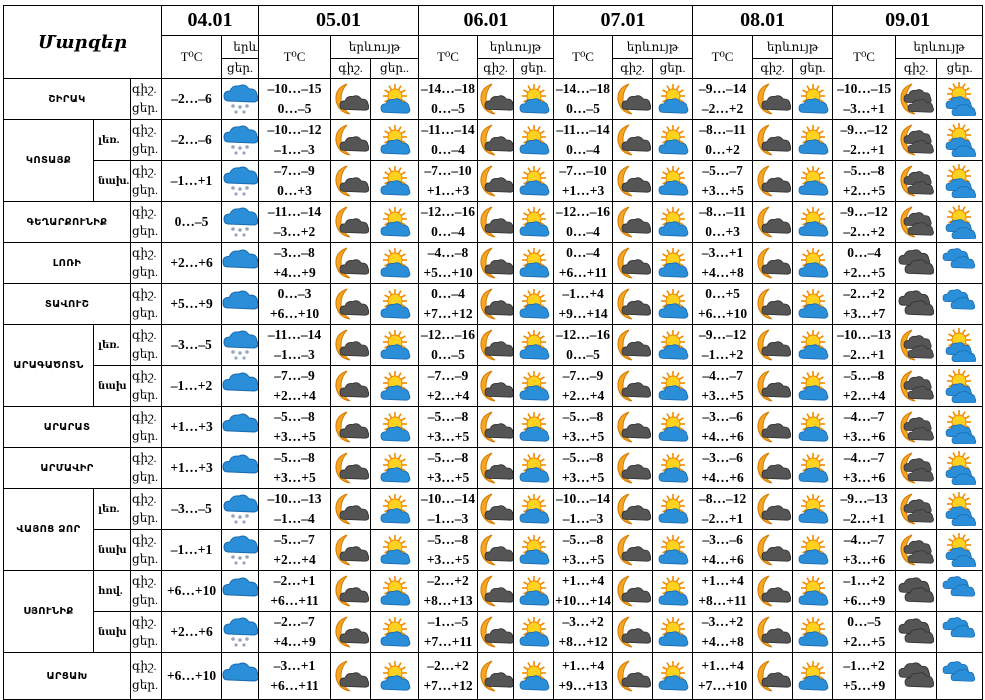 Image resolution: width=985 pixels, height=700 pixels. I want to click on temperature-cell: –9…–12 –1…+2, so click(723, 345).